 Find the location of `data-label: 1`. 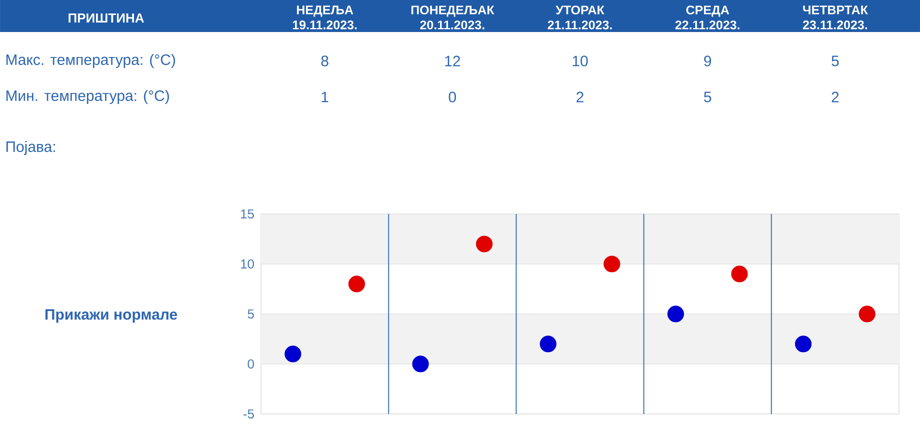

data-label: 1 is located at coordinates (325, 97).